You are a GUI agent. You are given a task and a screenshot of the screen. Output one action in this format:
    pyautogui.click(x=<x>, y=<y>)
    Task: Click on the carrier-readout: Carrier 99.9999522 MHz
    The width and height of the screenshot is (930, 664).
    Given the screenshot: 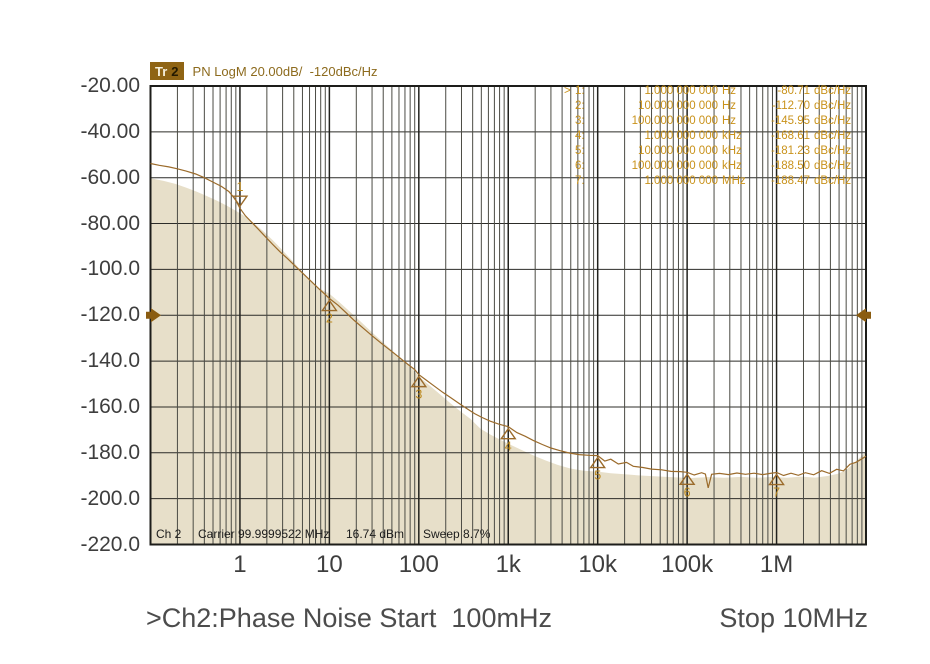 What is the action you would take?
    pyautogui.click(x=264, y=534)
    